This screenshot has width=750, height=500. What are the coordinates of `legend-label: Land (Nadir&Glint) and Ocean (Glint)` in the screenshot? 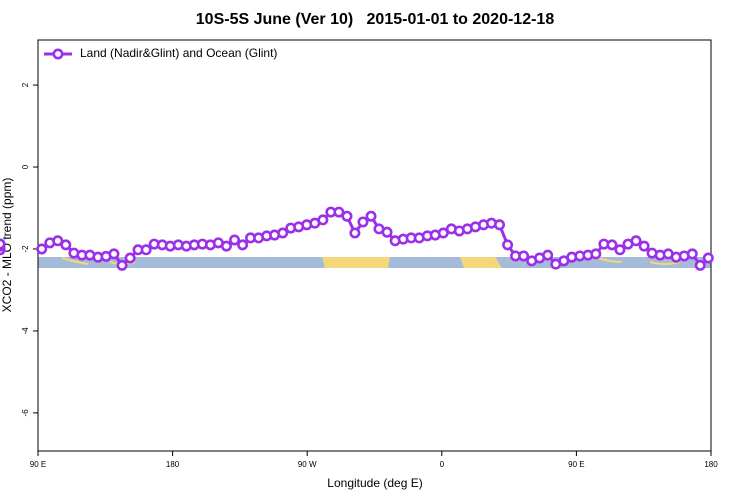 It's located at (178, 53).